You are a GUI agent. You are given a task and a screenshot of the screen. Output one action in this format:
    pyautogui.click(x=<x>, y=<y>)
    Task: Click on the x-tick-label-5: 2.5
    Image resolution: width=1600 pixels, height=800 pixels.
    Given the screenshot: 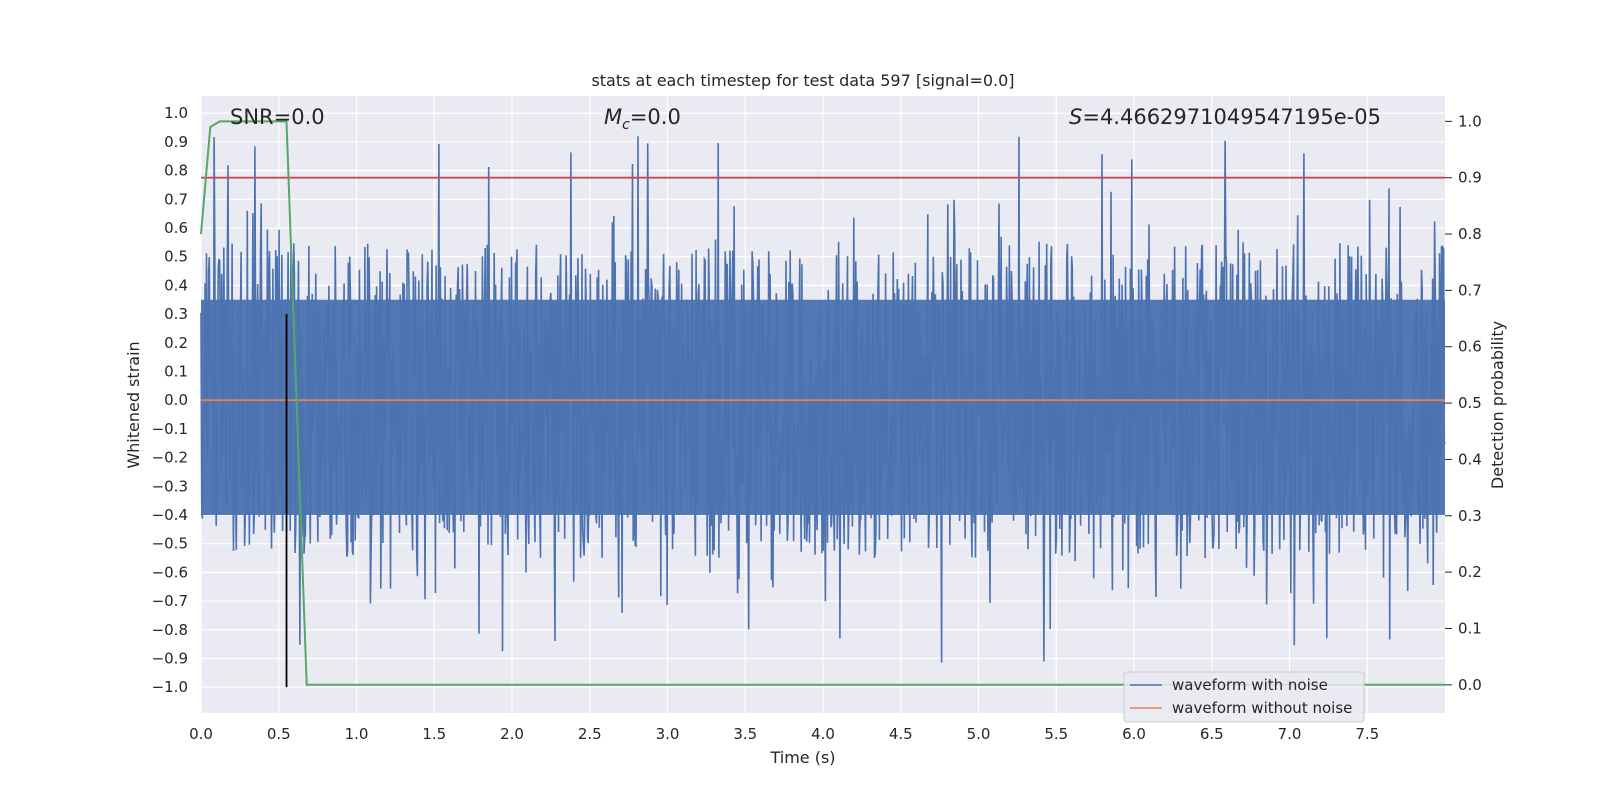 What is the action you would take?
    pyautogui.click(x=590, y=734)
    